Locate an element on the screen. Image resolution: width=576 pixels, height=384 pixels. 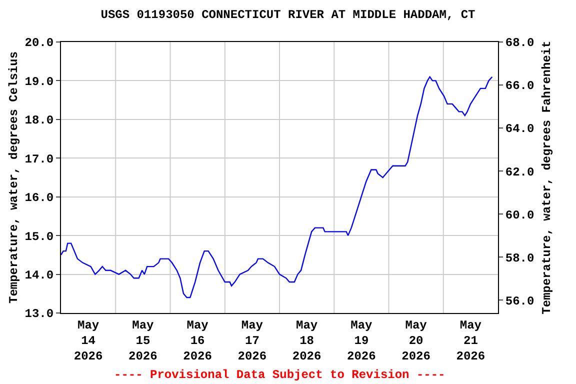
y-axis-title: Temperature, water, degrees Celsius is located at coordinates (14, 177).